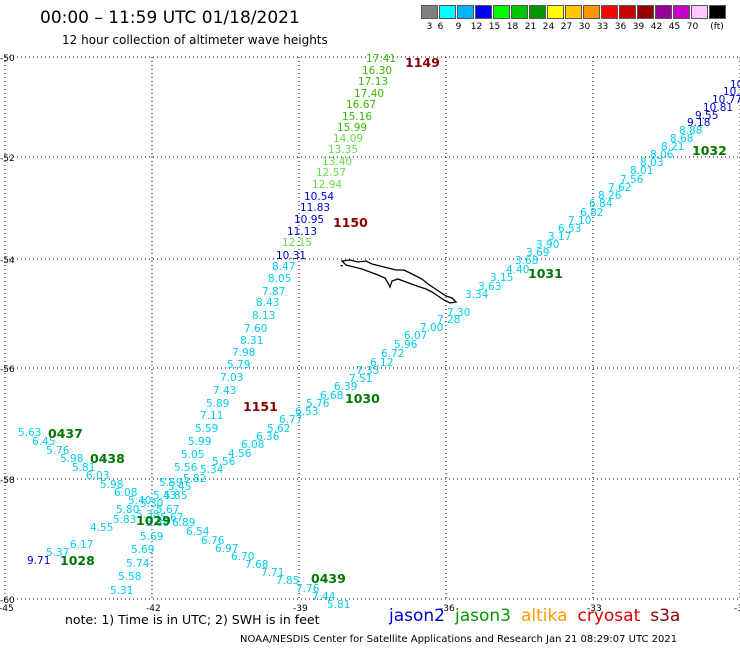 The width and height of the screenshot is (740, 650). Describe the element at coordinates (352, 128) in the screenshot. I see `wave-height-value: 15.99` at that location.